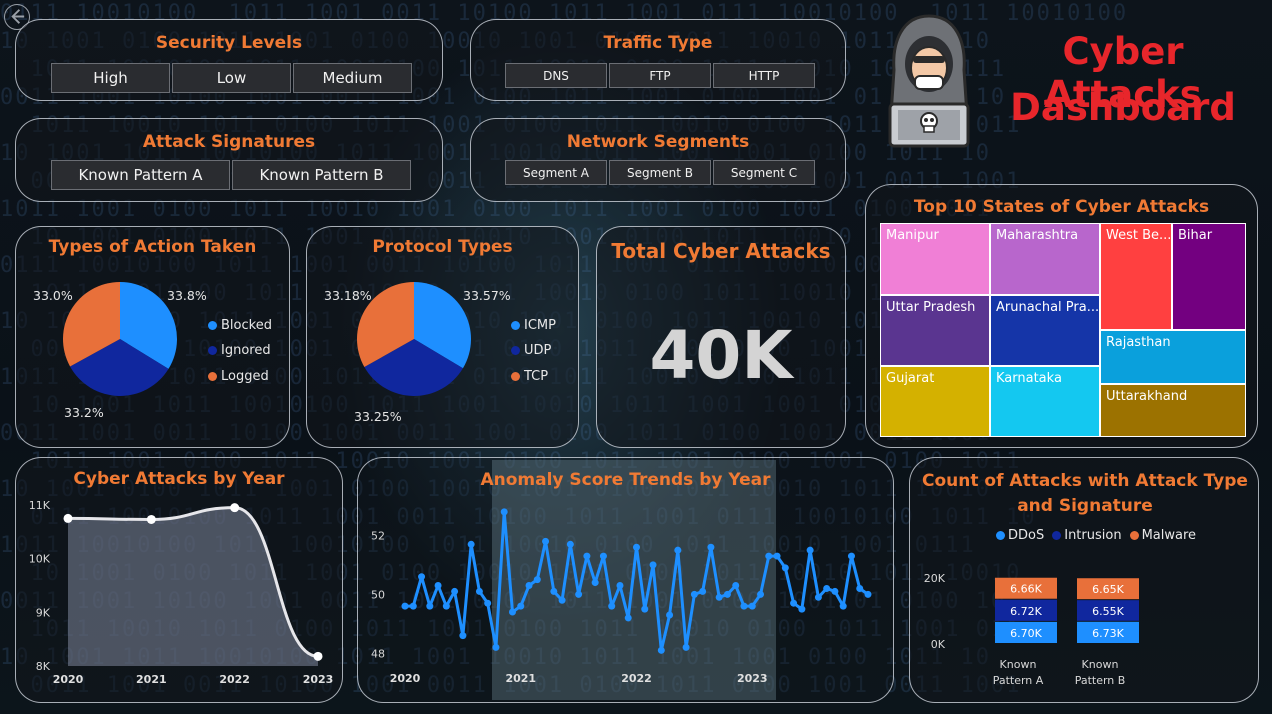  What do you see at coordinates (1045, 259) in the screenshot?
I see `treemap-tile-maharashtra: Maharashtra` at bounding box center [1045, 259].